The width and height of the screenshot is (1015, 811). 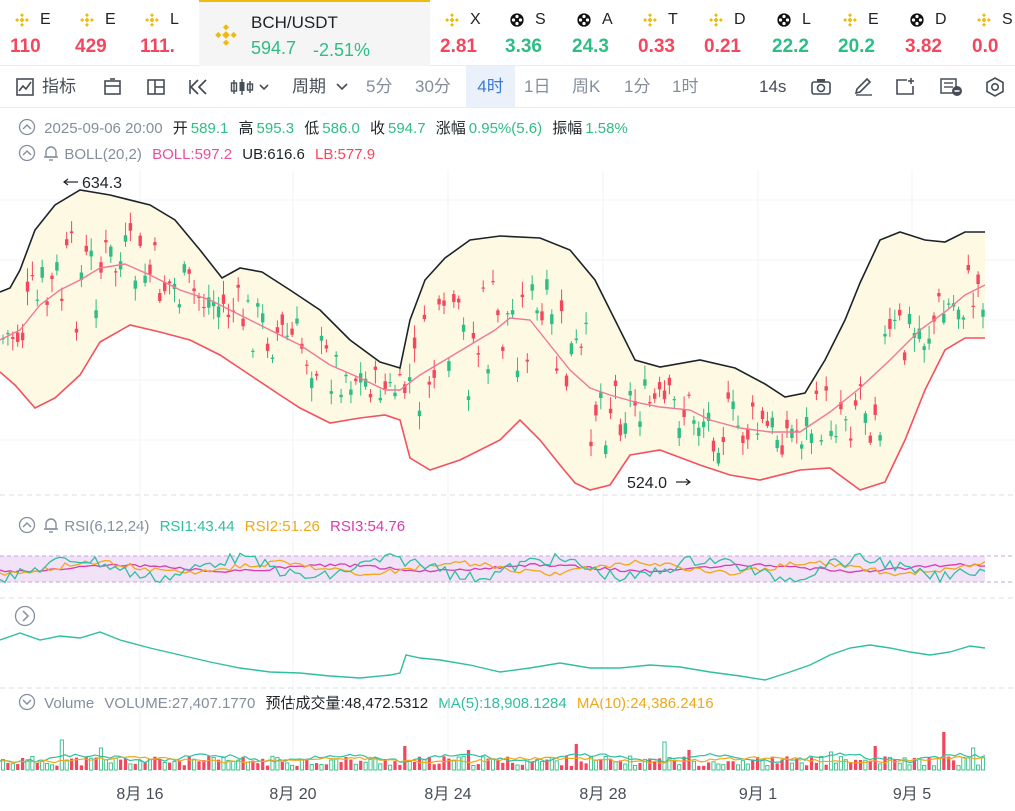 I want to click on chart-type-dropdown, so click(x=252, y=86).